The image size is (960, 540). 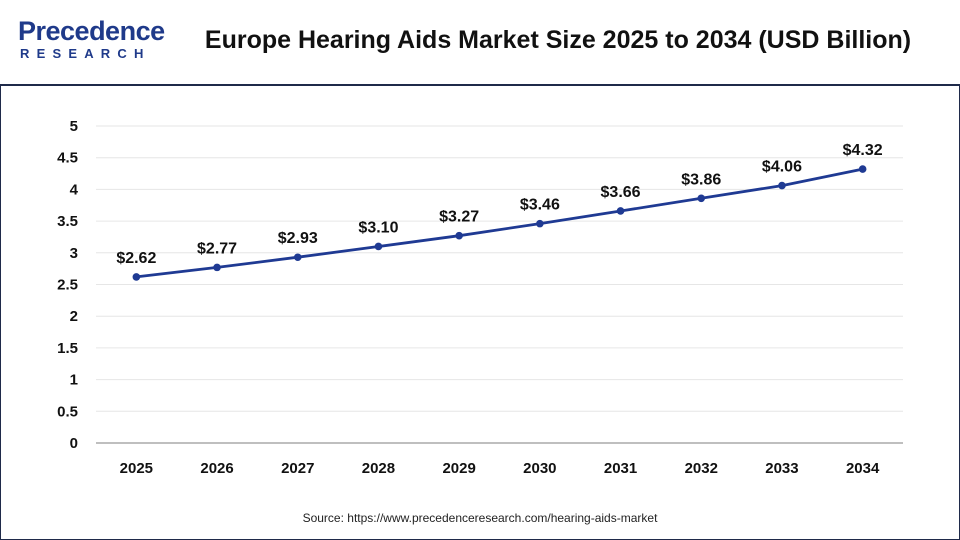 What do you see at coordinates (136, 258) in the screenshot?
I see `data-label: $2.62` at bounding box center [136, 258].